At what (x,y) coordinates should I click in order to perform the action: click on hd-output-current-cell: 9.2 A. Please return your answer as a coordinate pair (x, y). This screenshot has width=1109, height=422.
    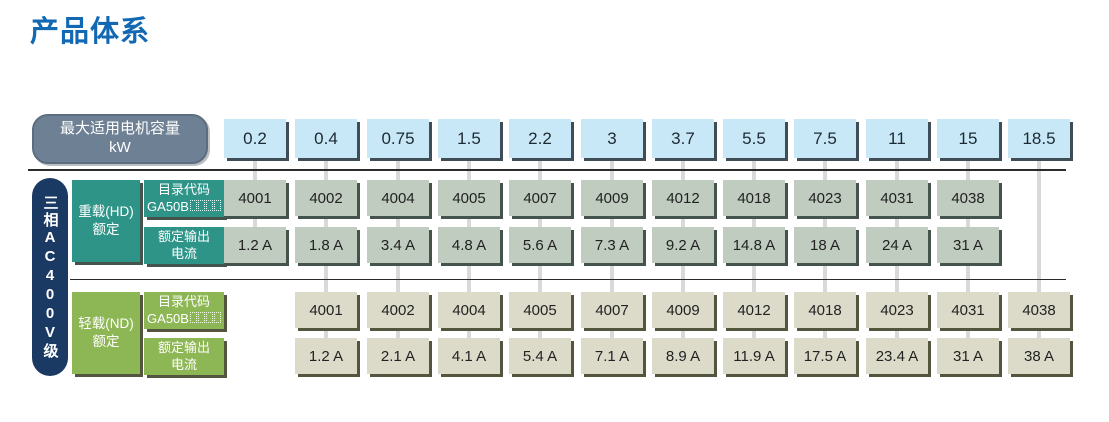
    Looking at the image, I should click on (683, 245).